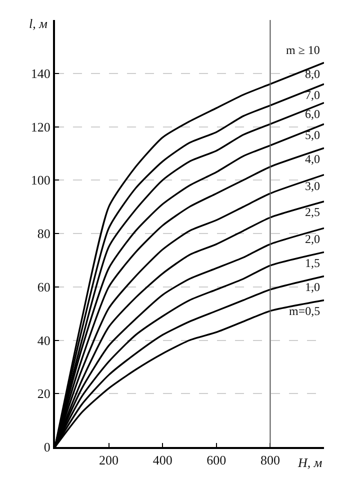 This screenshot has width=346, height=480. I want to click on series-label: 1,5, so click(312, 263).